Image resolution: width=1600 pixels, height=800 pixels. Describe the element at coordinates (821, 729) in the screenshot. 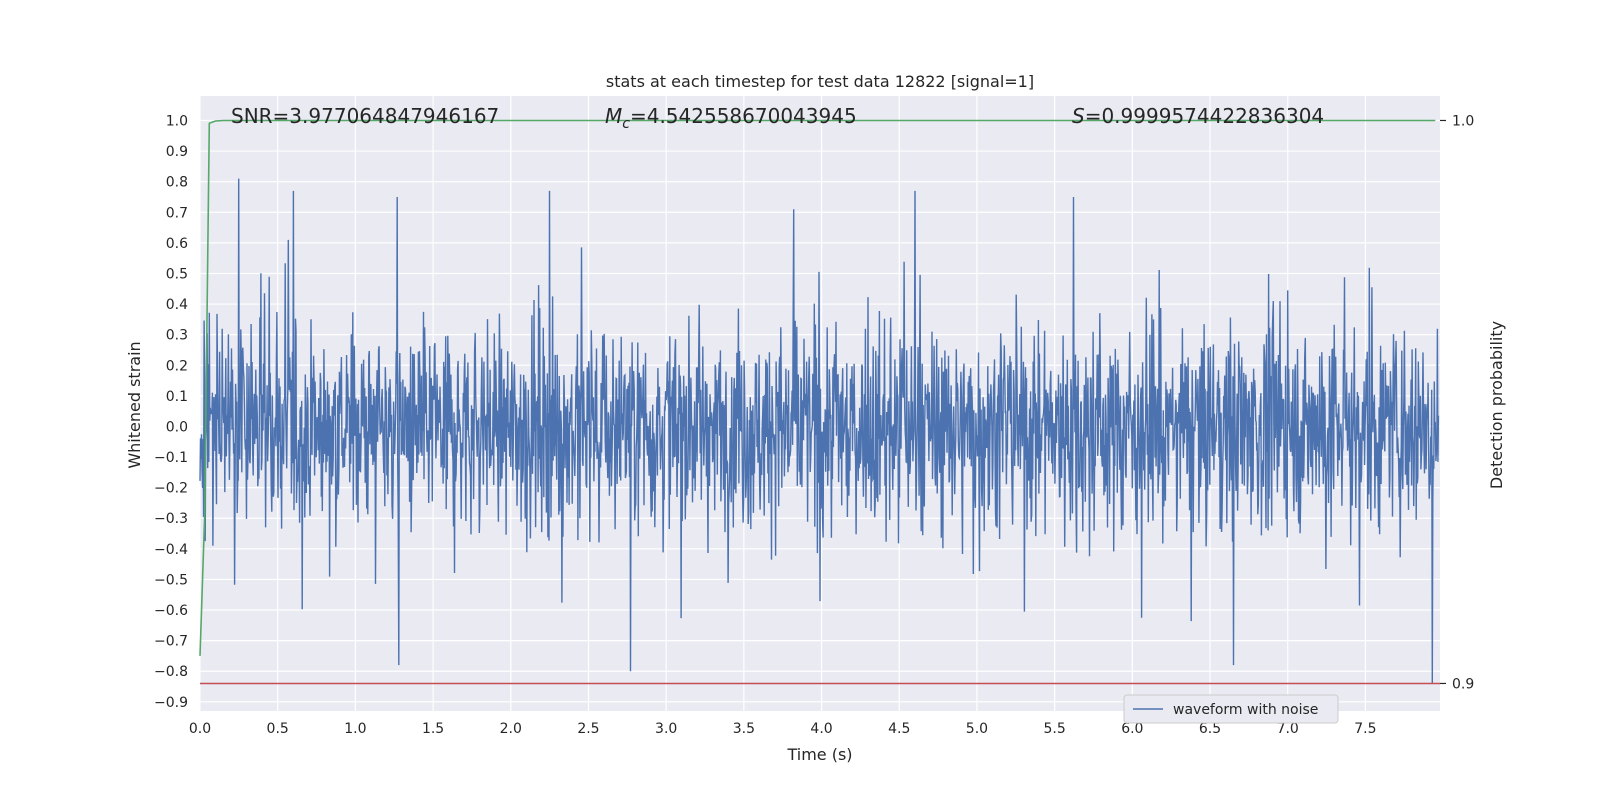

I see `x-tick-label: 4.0` at that location.